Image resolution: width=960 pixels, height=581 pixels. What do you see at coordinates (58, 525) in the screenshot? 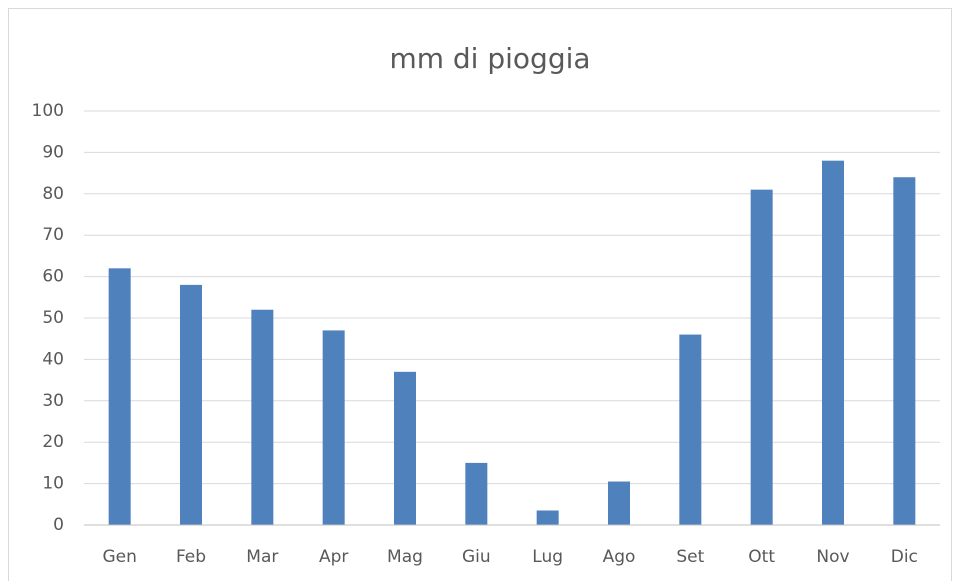
I see `y-tick-label: 0` at bounding box center [58, 525].